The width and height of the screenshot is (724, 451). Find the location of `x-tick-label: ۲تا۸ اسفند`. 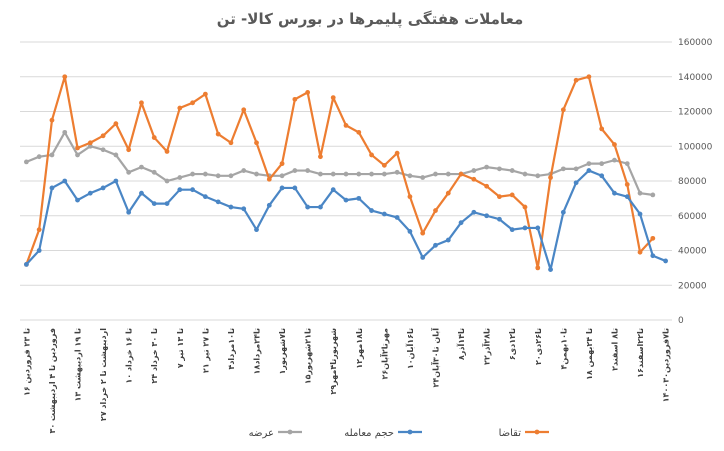

x-tick-label: ۲تا۸ اسفند is located at coordinates (614, 349).